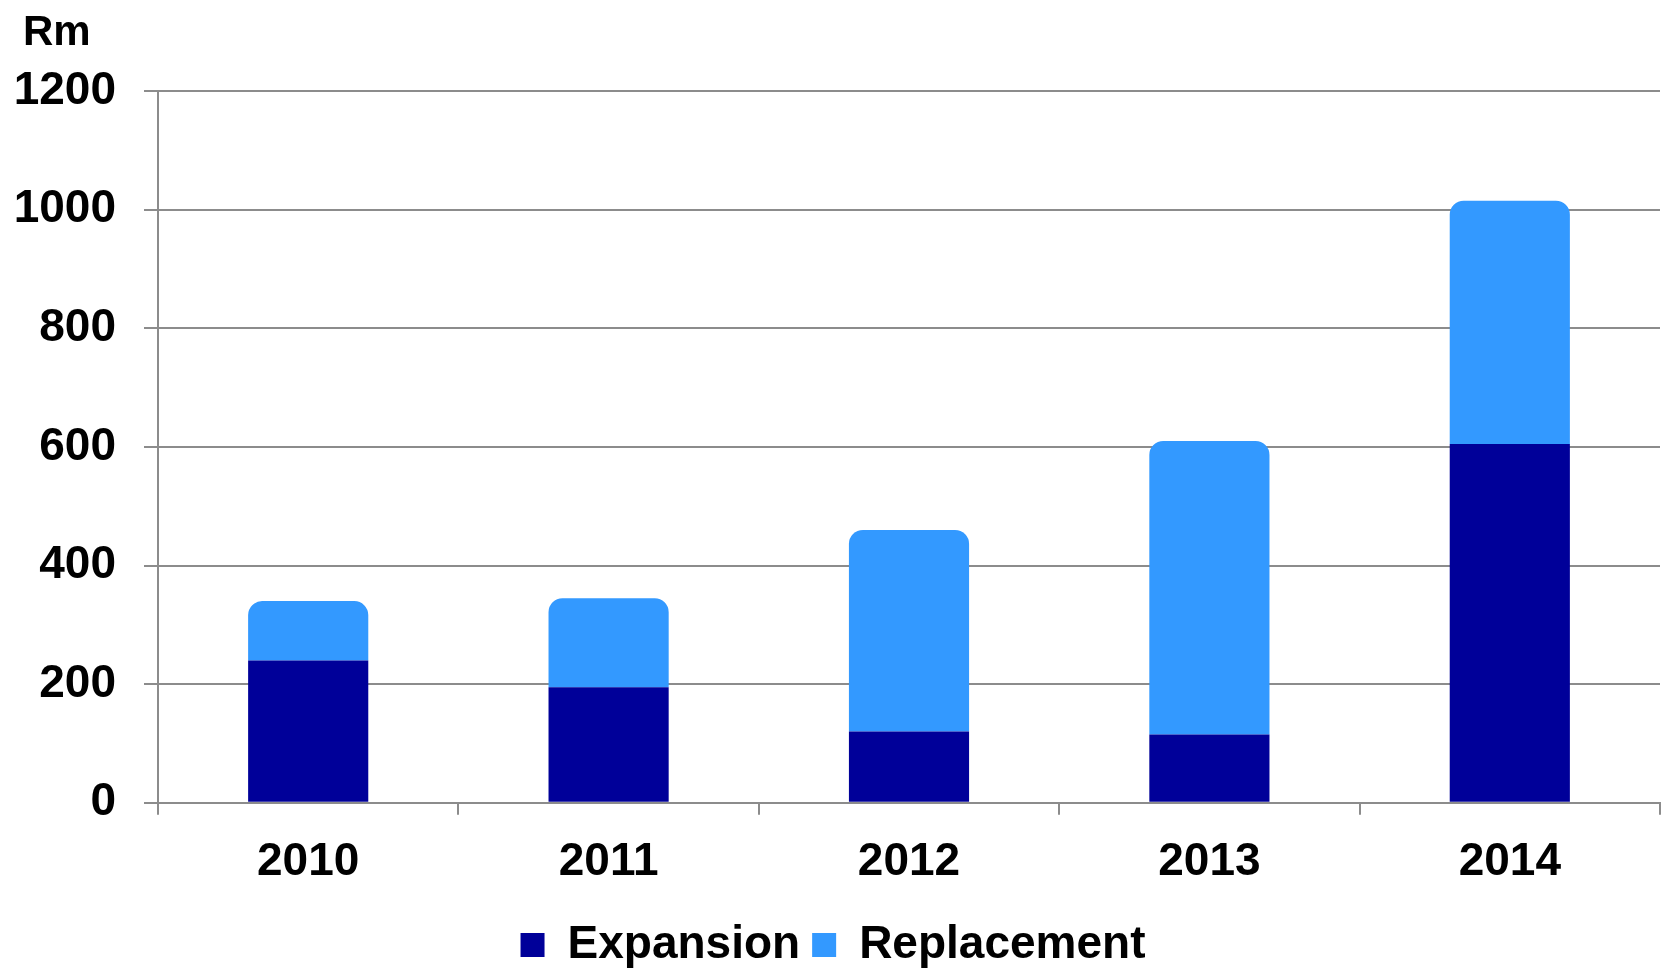 The width and height of the screenshot is (1669, 978). I want to click on y-tick-label: 1200, so click(64, 87).